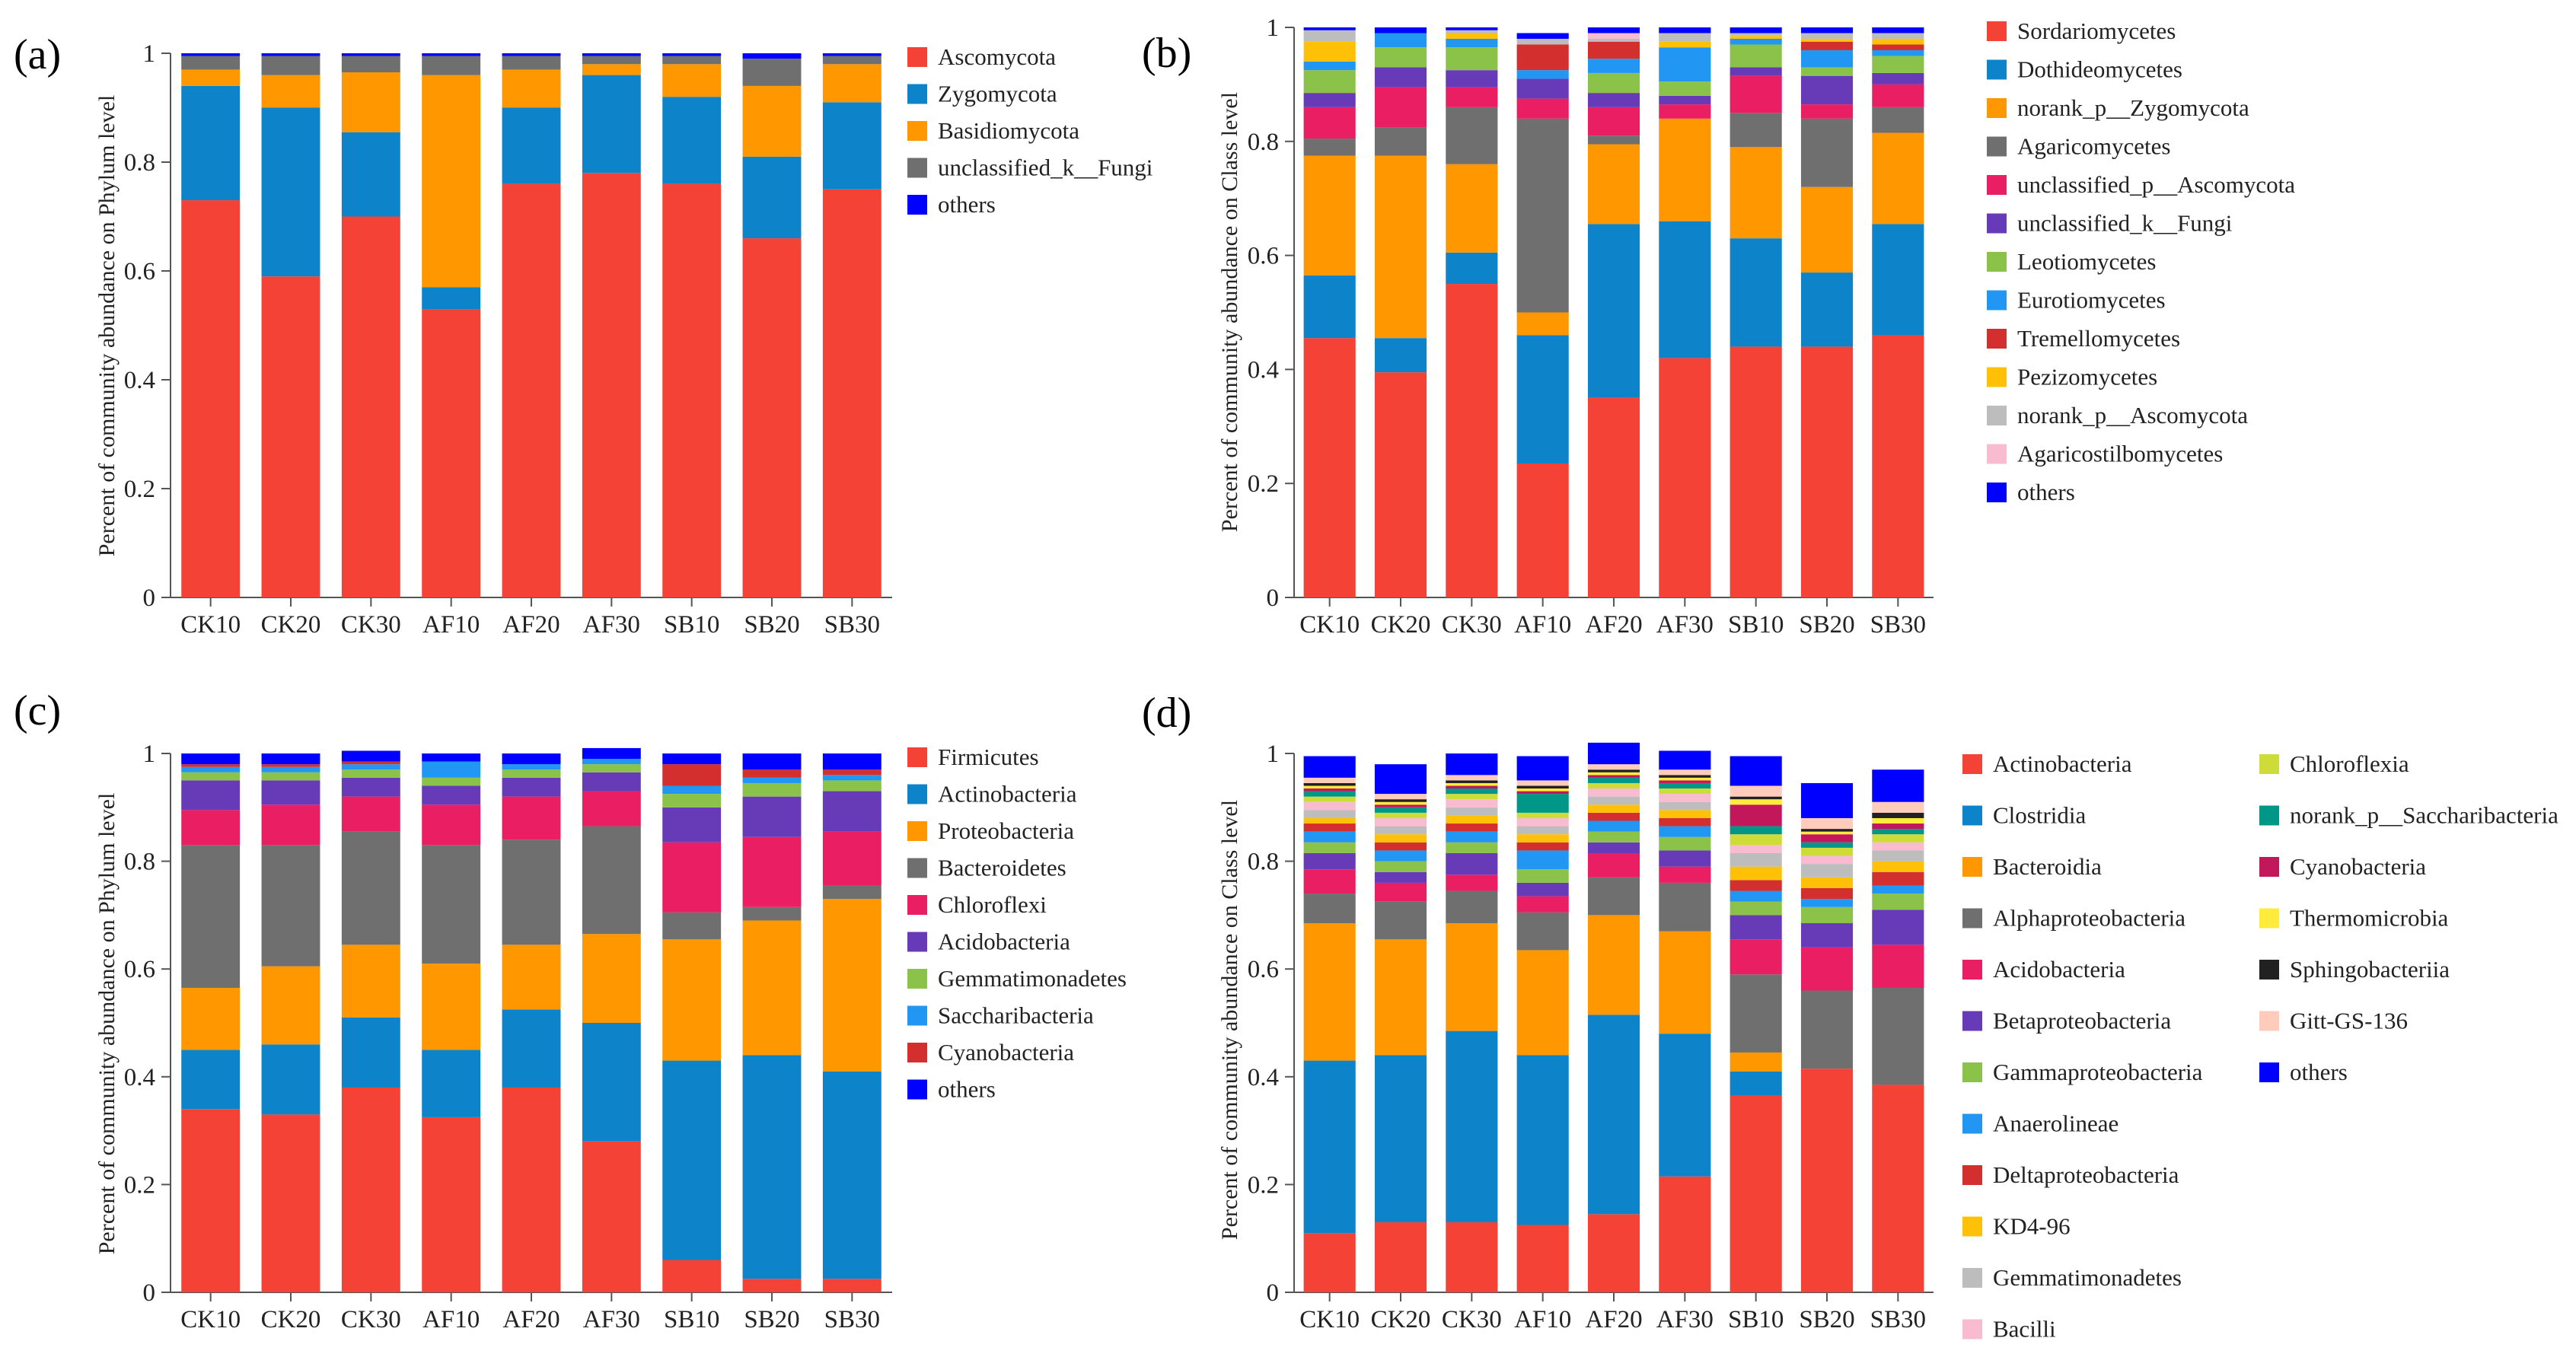  I want to click on legend-swatch-clostridia, so click(1972, 815).